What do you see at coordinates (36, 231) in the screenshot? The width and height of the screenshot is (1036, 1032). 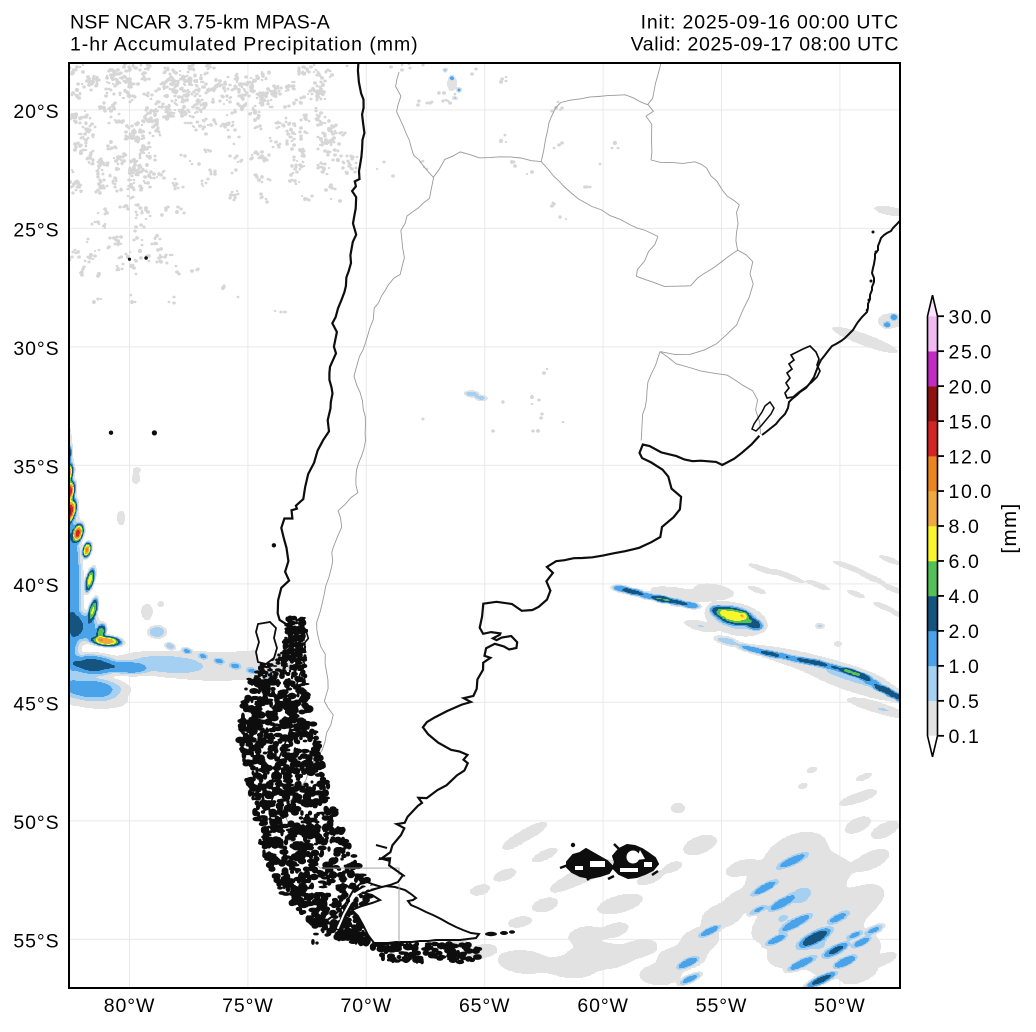 I see `svg-text: 25°S` at bounding box center [36, 231].